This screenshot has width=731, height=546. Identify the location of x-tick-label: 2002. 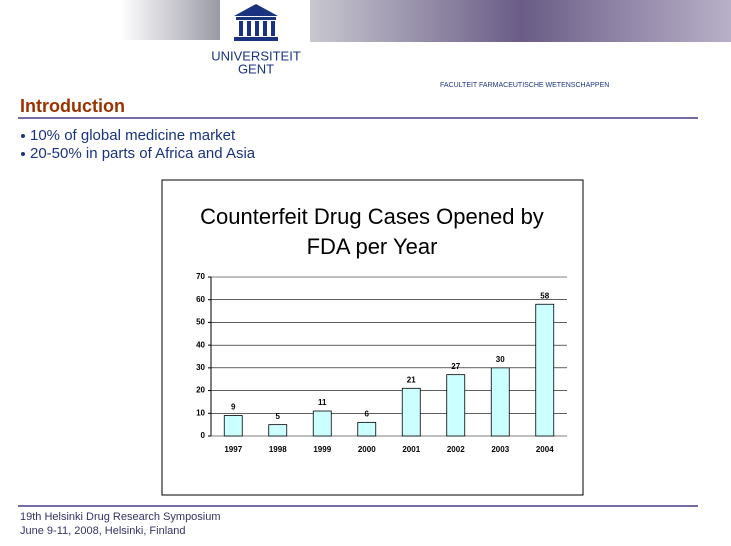
(456, 449).